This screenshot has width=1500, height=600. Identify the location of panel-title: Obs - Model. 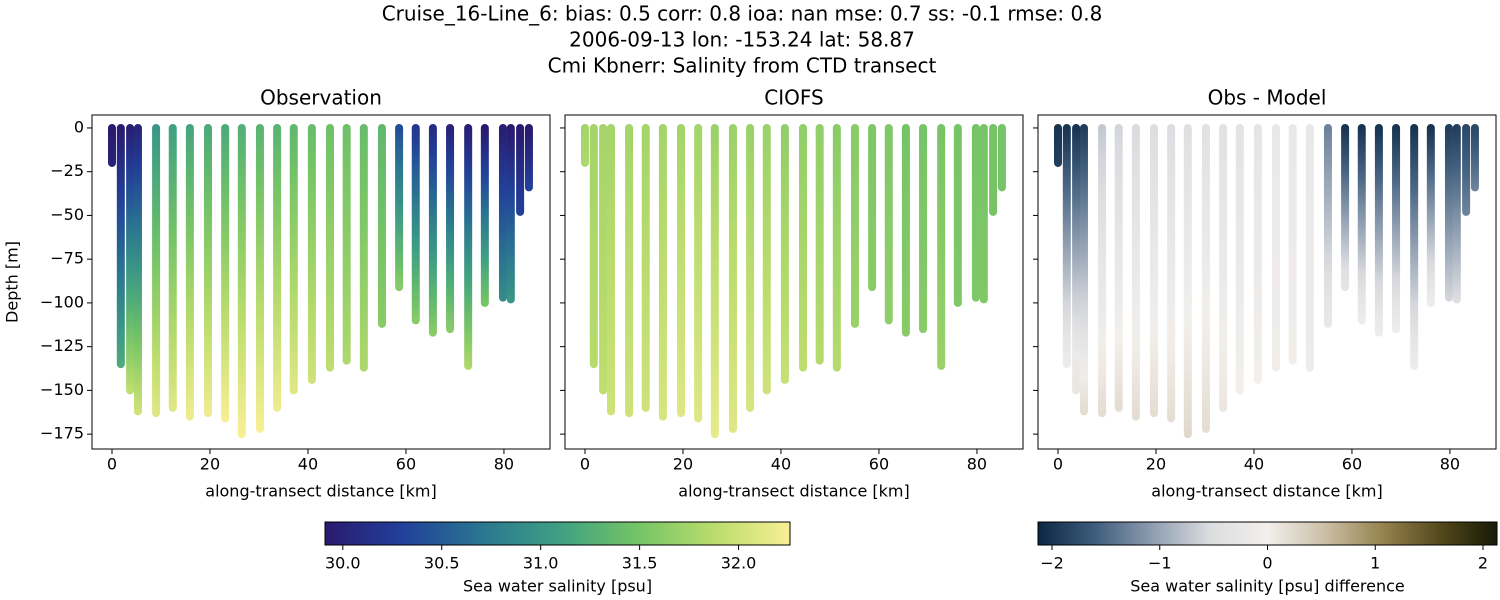
(1267, 98).